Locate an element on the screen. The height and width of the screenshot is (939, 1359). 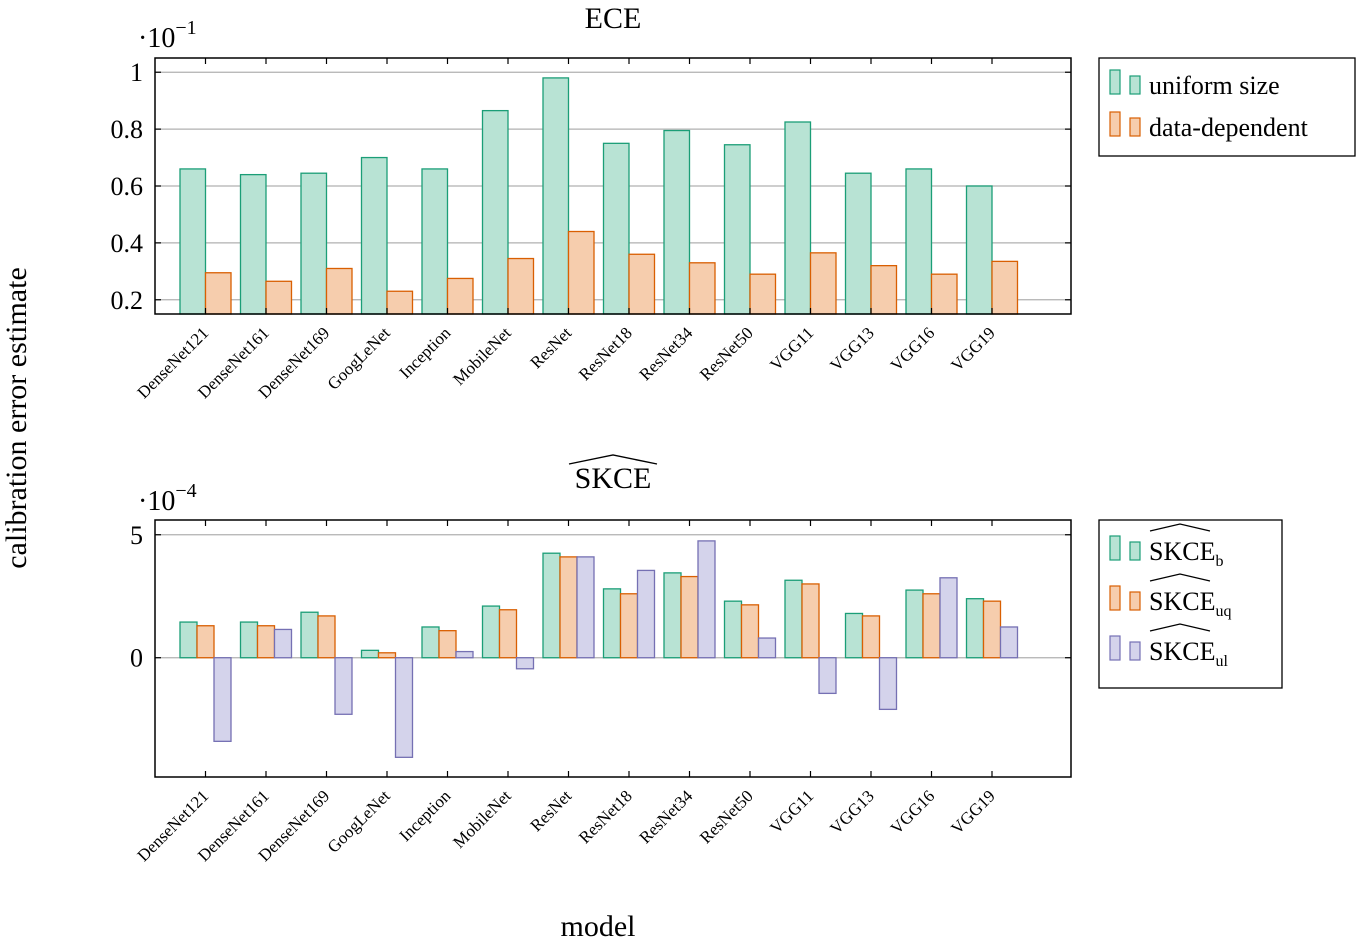
legend-label: SKCEul is located at coordinates (1188, 653).